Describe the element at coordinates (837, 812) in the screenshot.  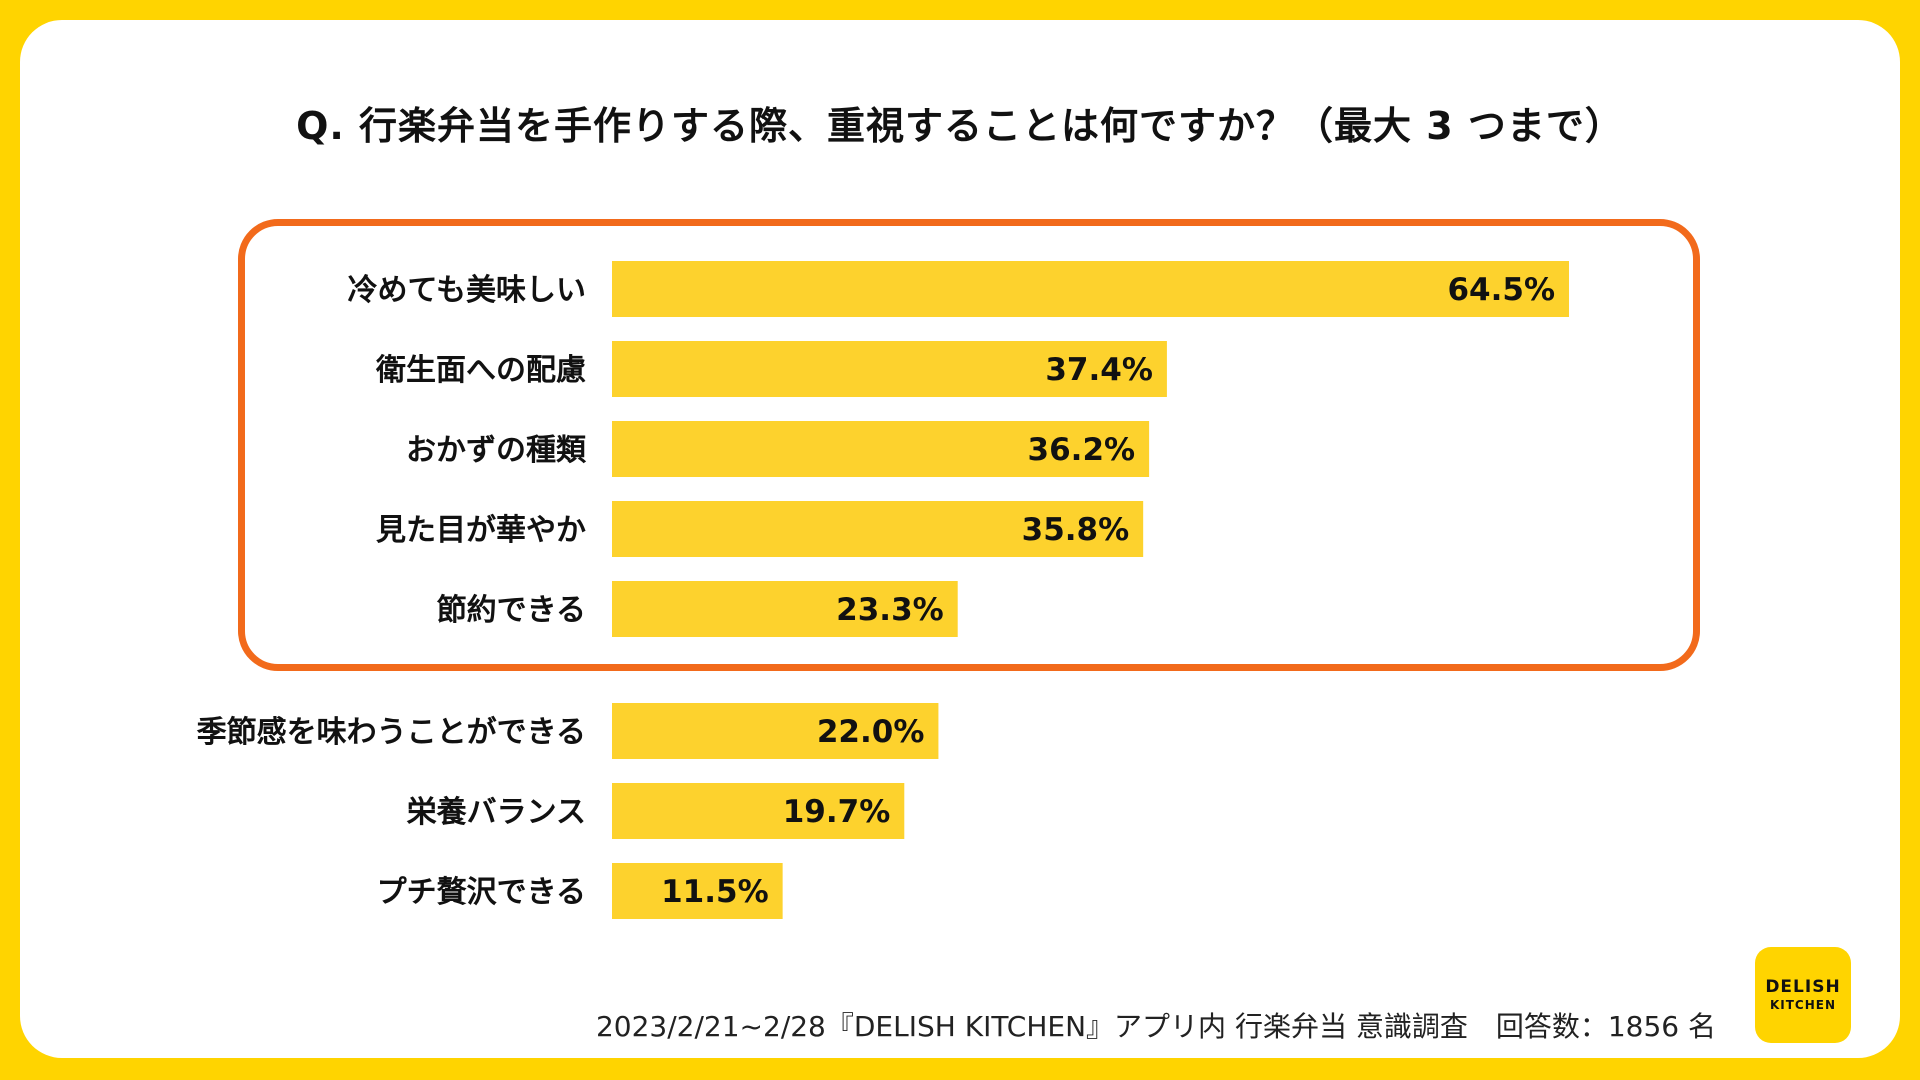
I see `value-label-7: 19.7%` at that location.